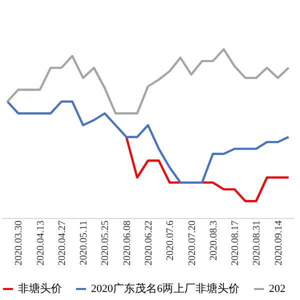 The image size is (300, 300). Describe the element at coordinates (106, 243) in the screenshot. I see `x-tick-label: 2020.05.25` at that location.